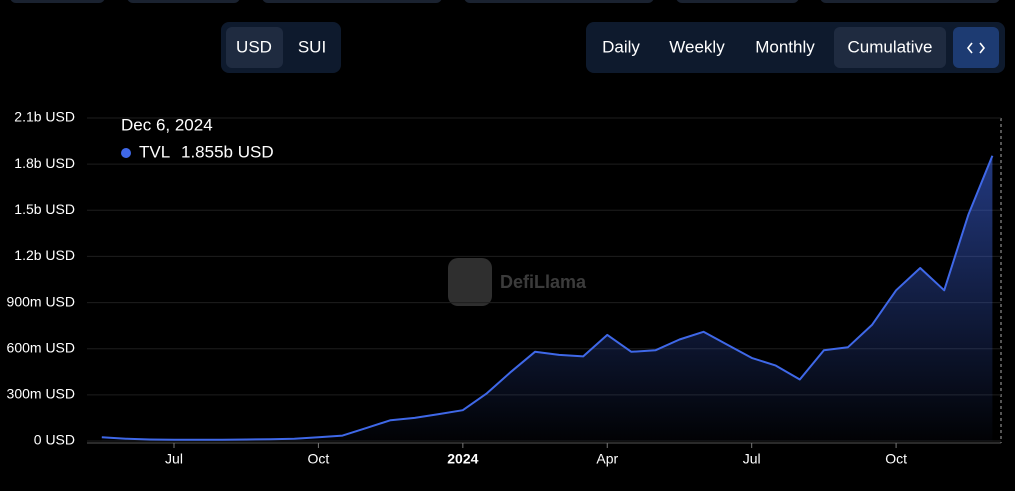 The image size is (1015, 491). What do you see at coordinates (41, 301) in the screenshot?
I see `y-tick-label: 900m USD` at bounding box center [41, 301].